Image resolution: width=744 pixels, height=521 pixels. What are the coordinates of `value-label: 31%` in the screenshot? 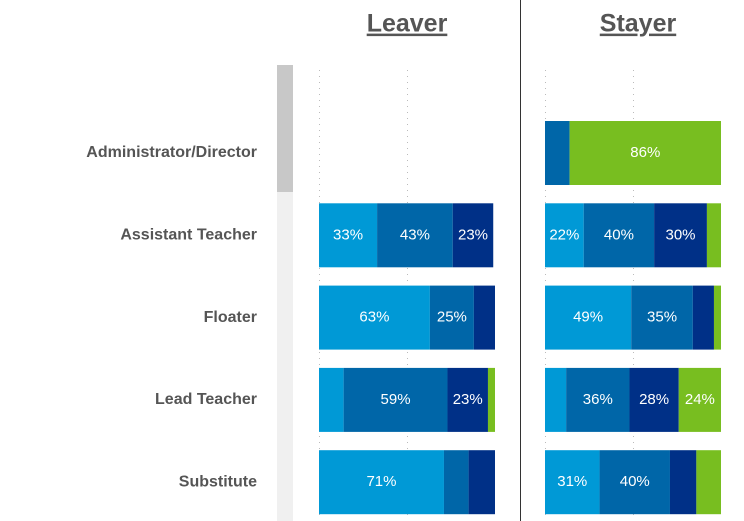 It's located at (572, 481).